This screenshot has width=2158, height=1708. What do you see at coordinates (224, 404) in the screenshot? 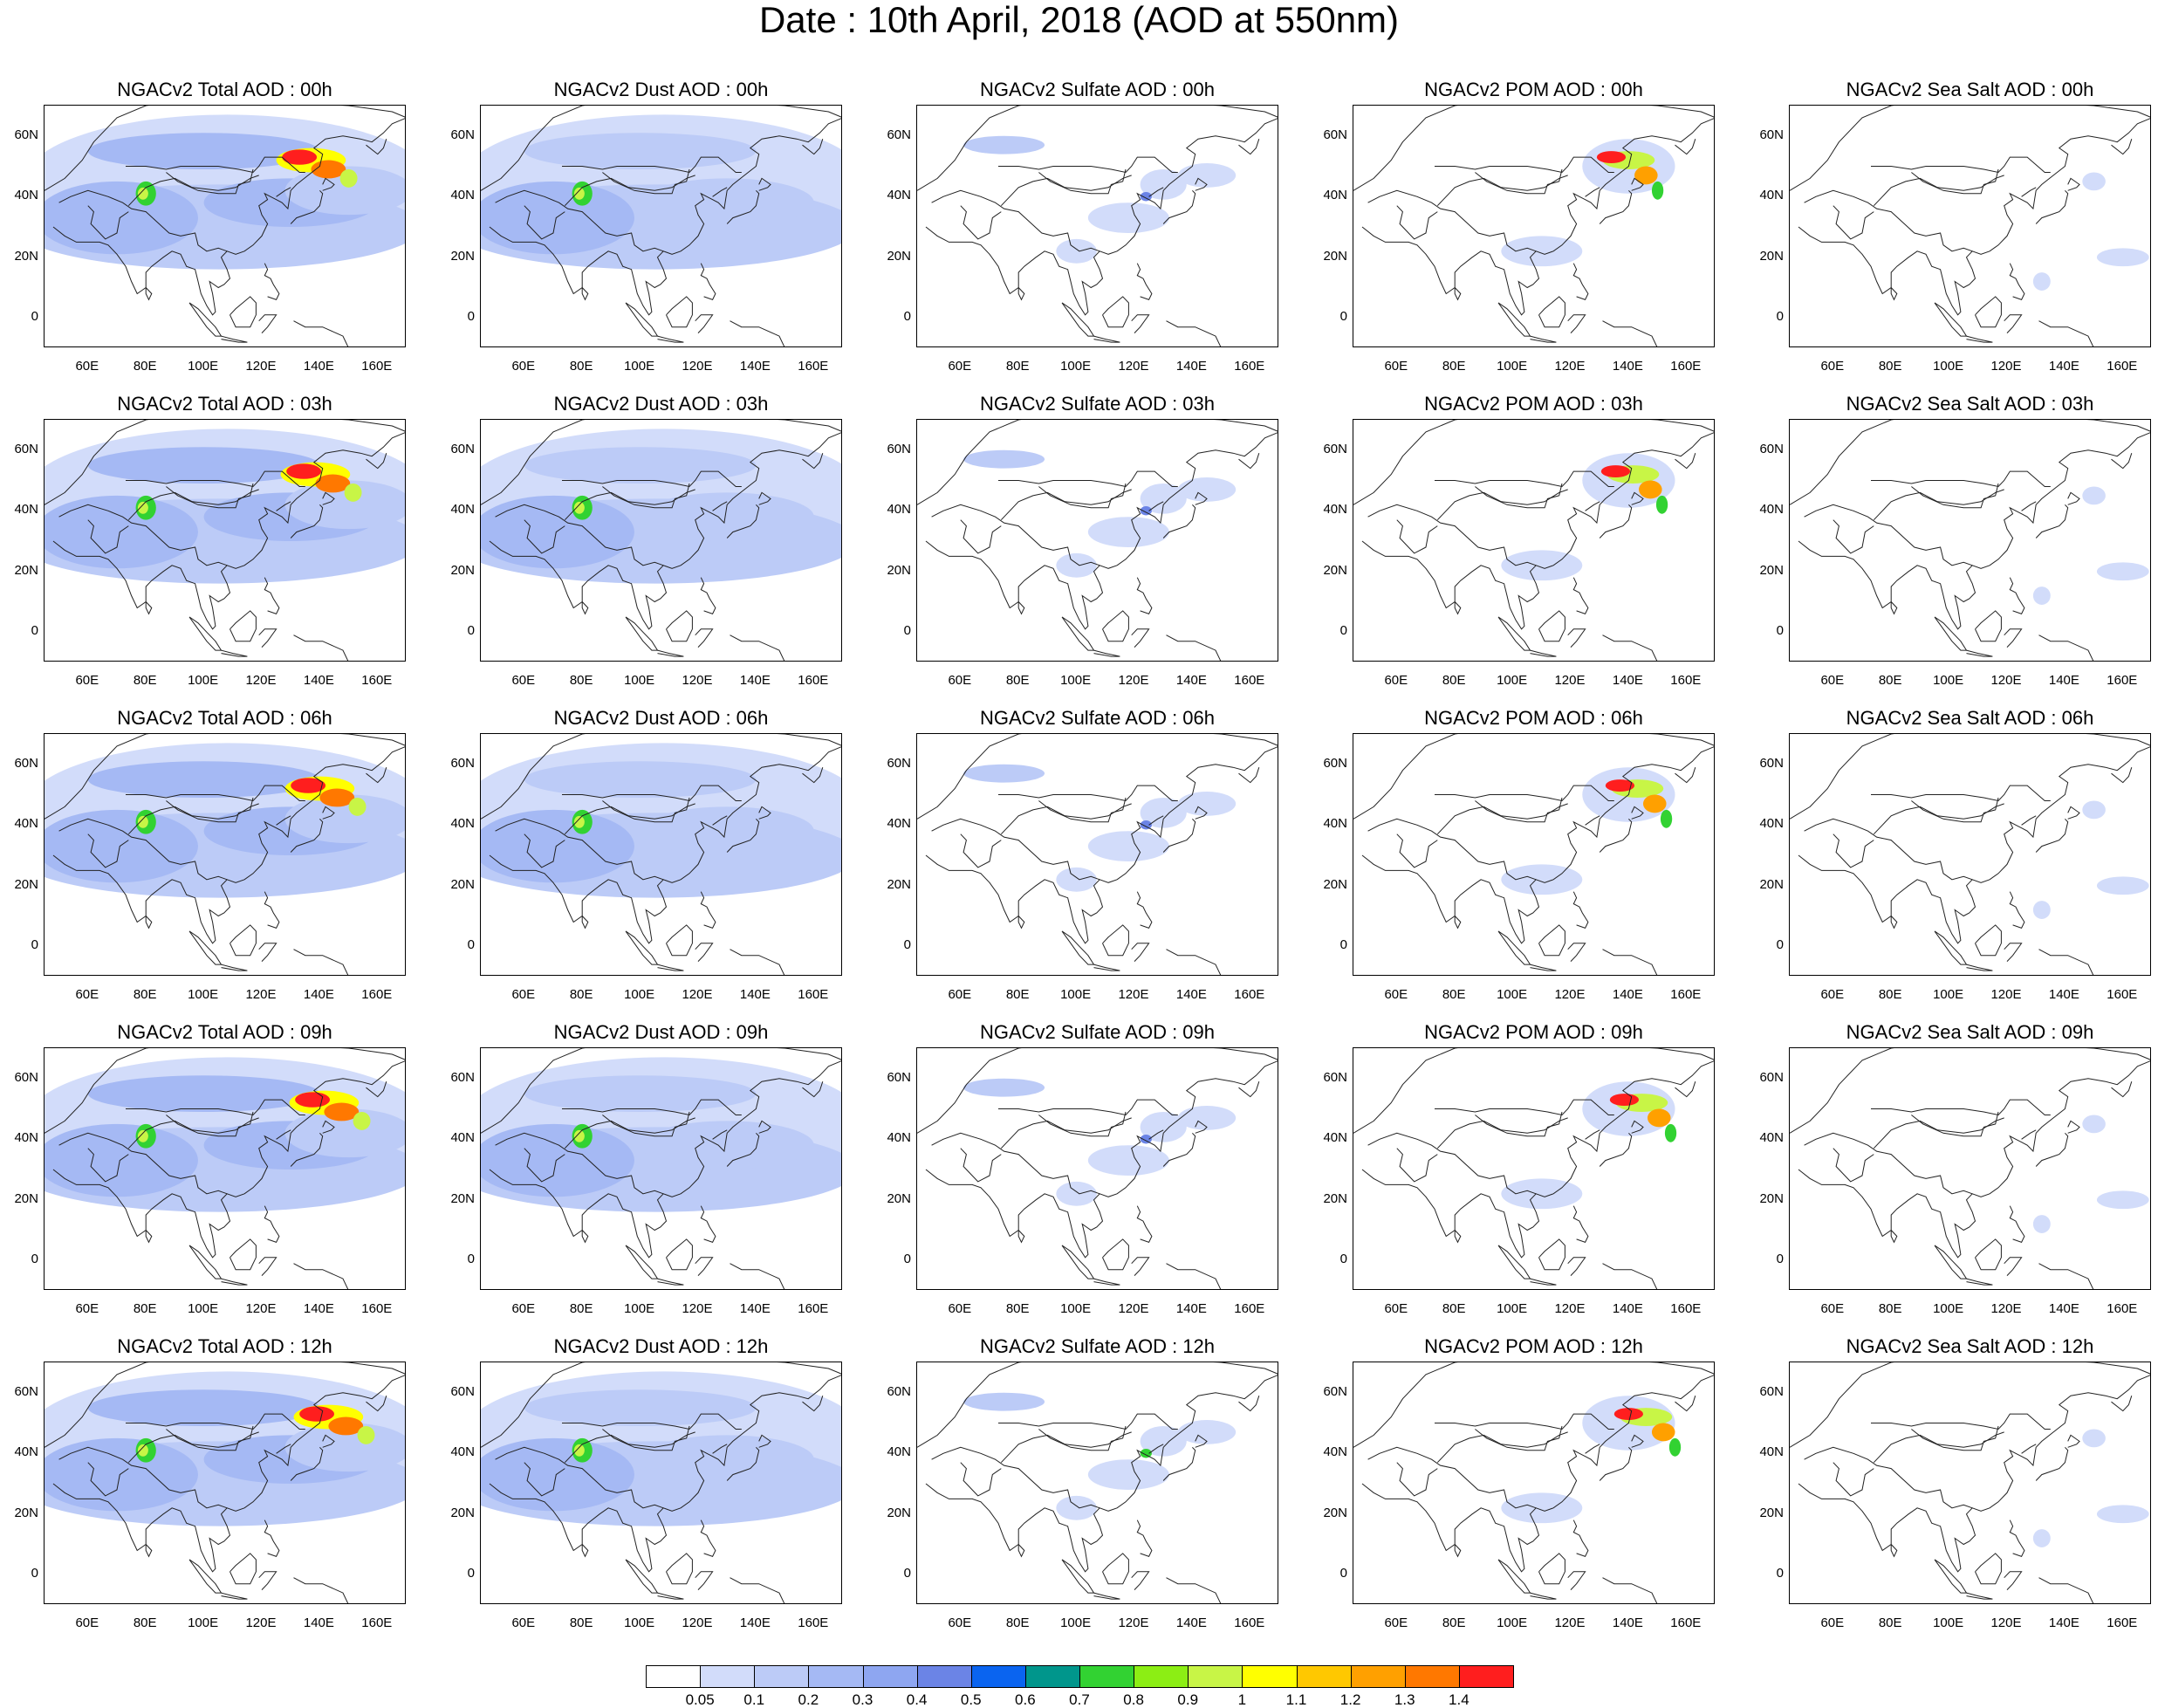
I see `panel-title: NGACv2 Total AOD : 03h` at bounding box center [224, 404].